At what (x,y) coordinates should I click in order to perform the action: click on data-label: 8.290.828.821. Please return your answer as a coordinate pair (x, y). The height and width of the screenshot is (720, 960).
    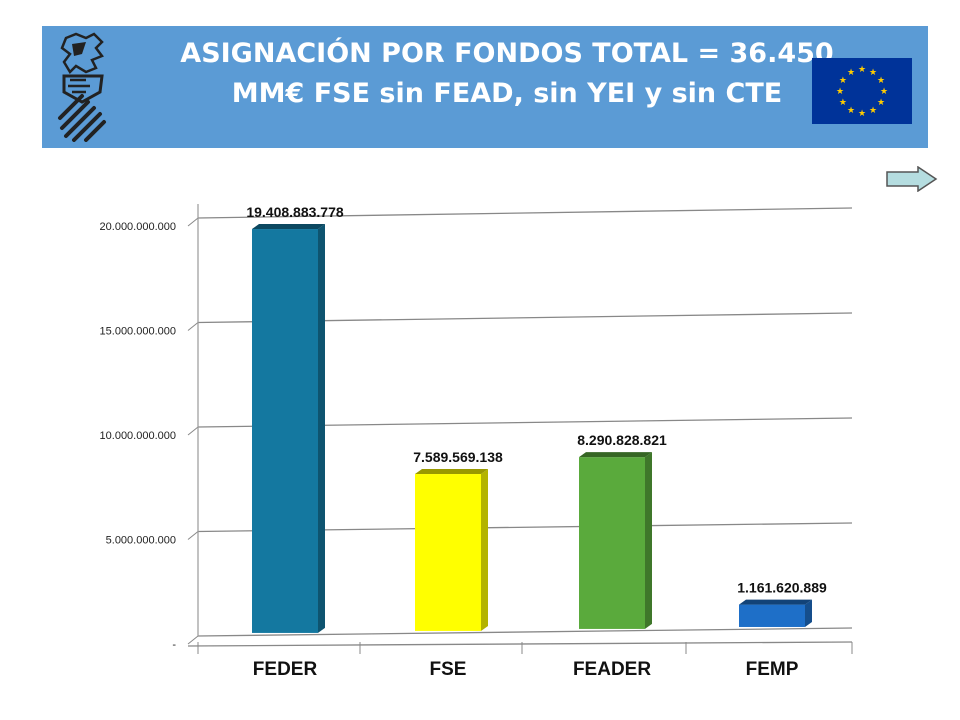
    Looking at the image, I should click on (622, 440).